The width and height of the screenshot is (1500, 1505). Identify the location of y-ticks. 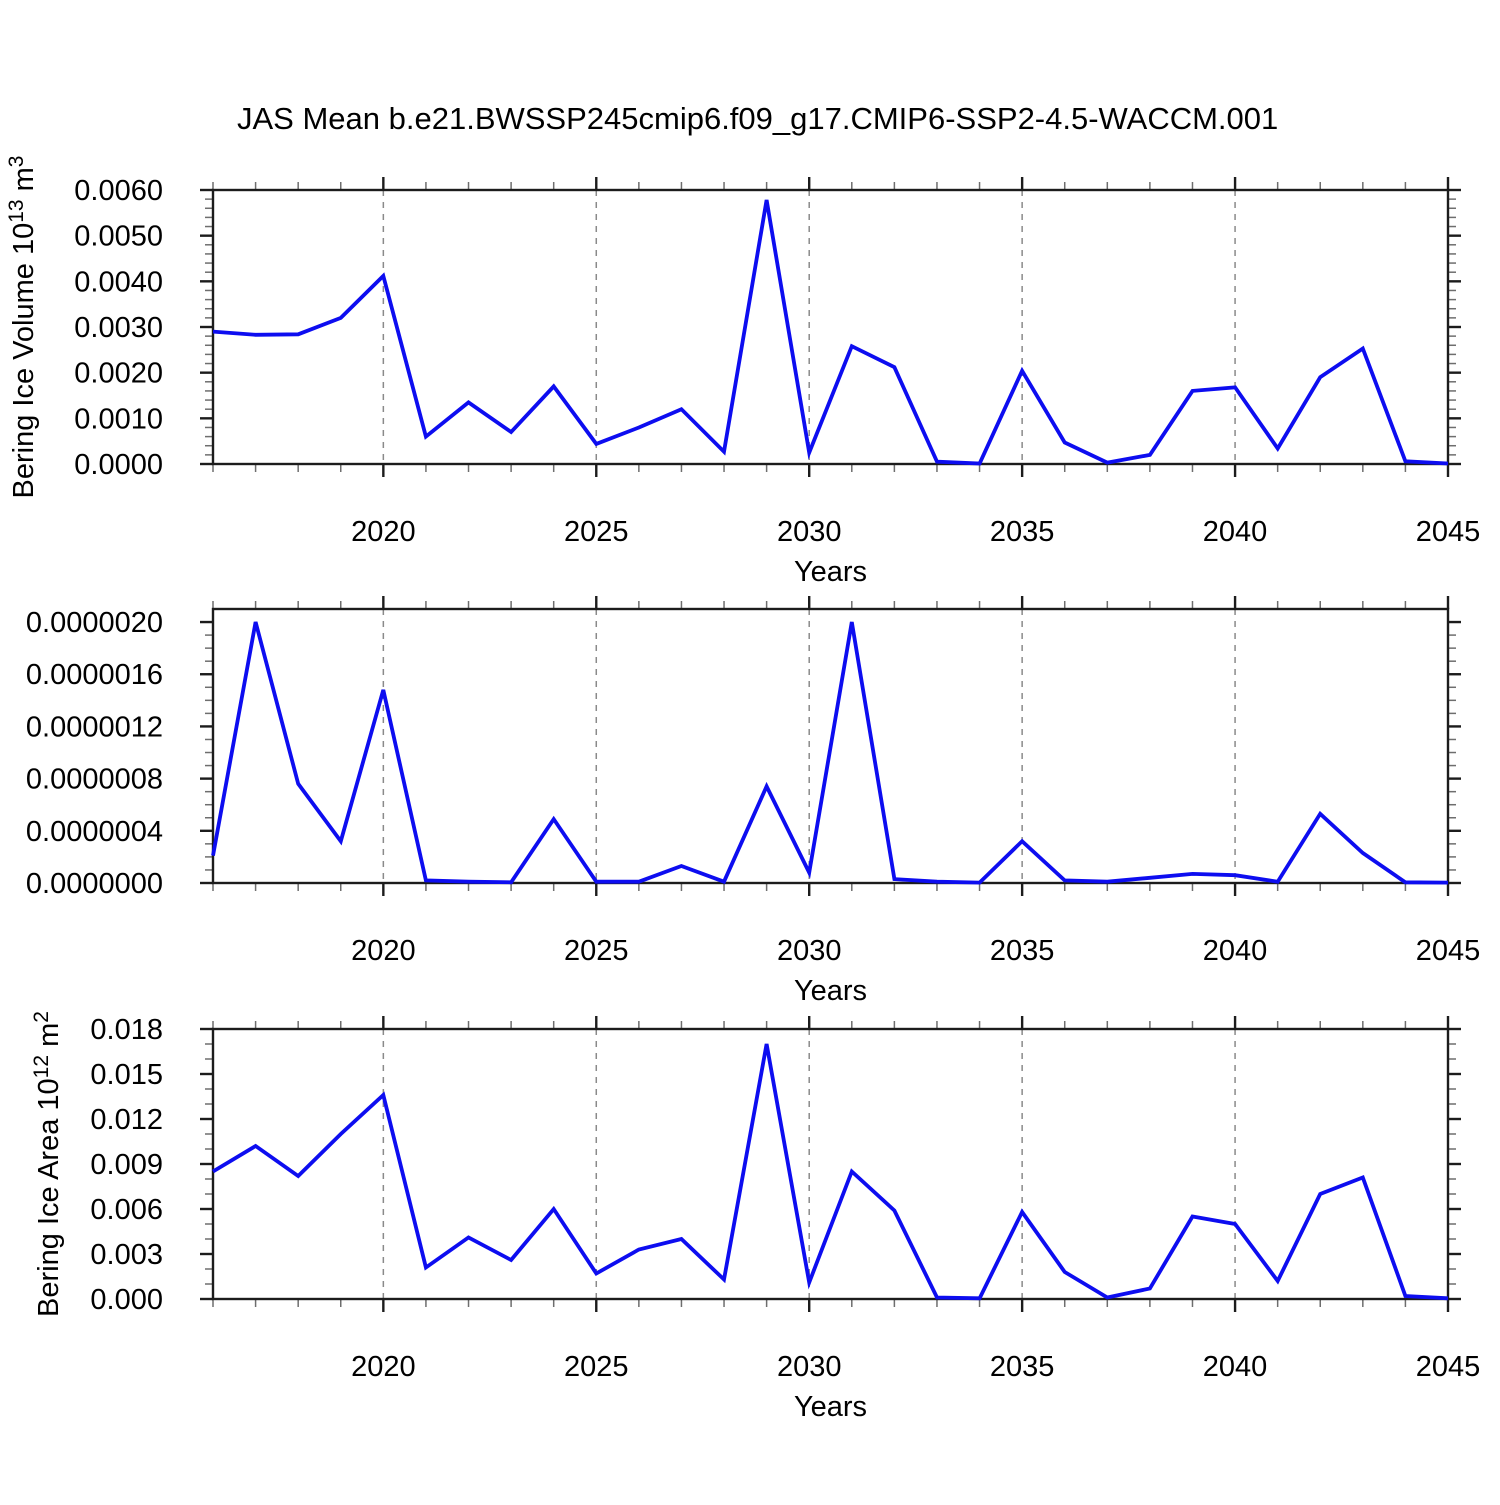
(830, 752).